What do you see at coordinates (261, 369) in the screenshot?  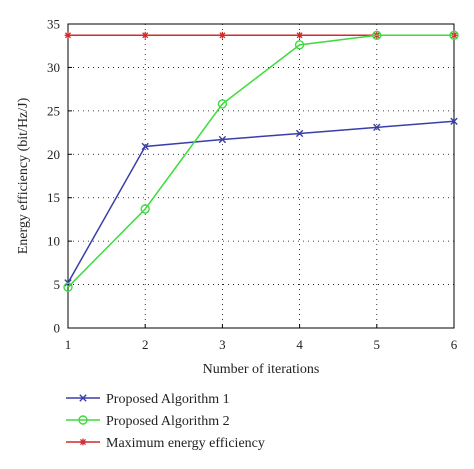 I see `x-axis-title: Number of iterations` at bounding box center [261, 369].